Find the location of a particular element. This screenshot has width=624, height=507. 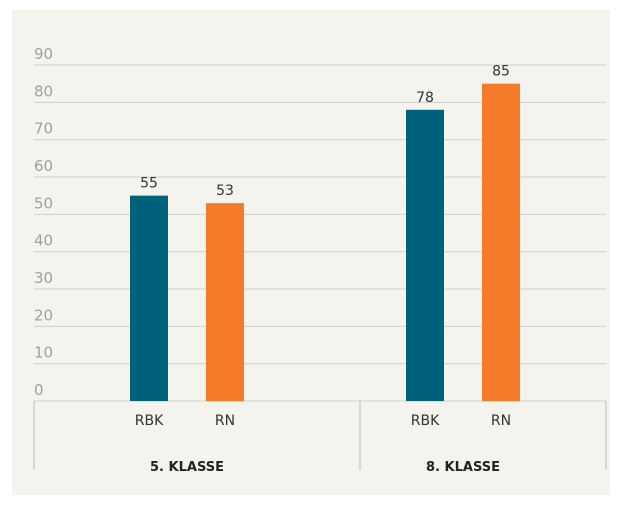

y-tick-label: 70 is located at coordinates (43, 129).